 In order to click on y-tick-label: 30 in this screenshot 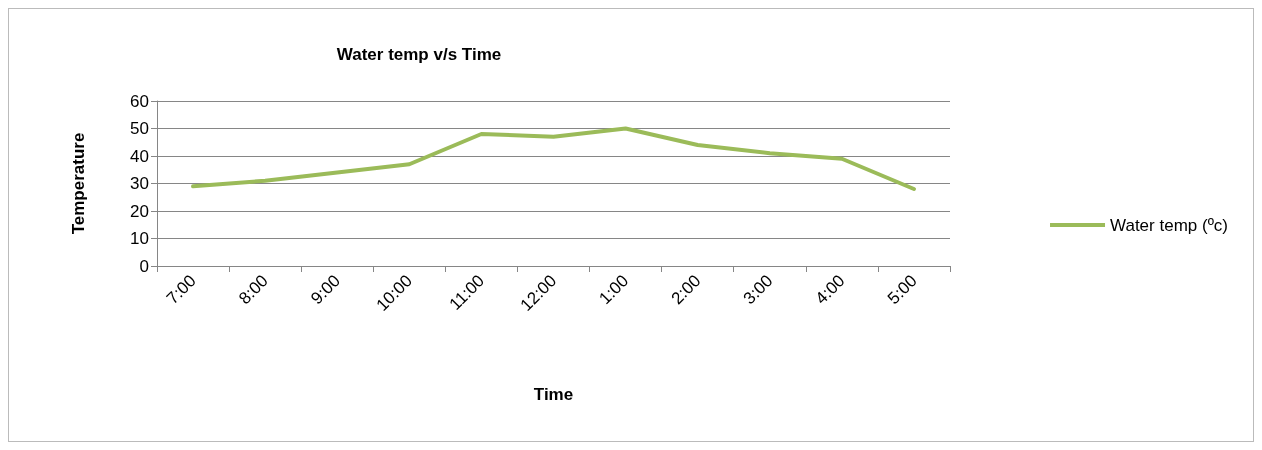, I will do `click(139, 183)`.